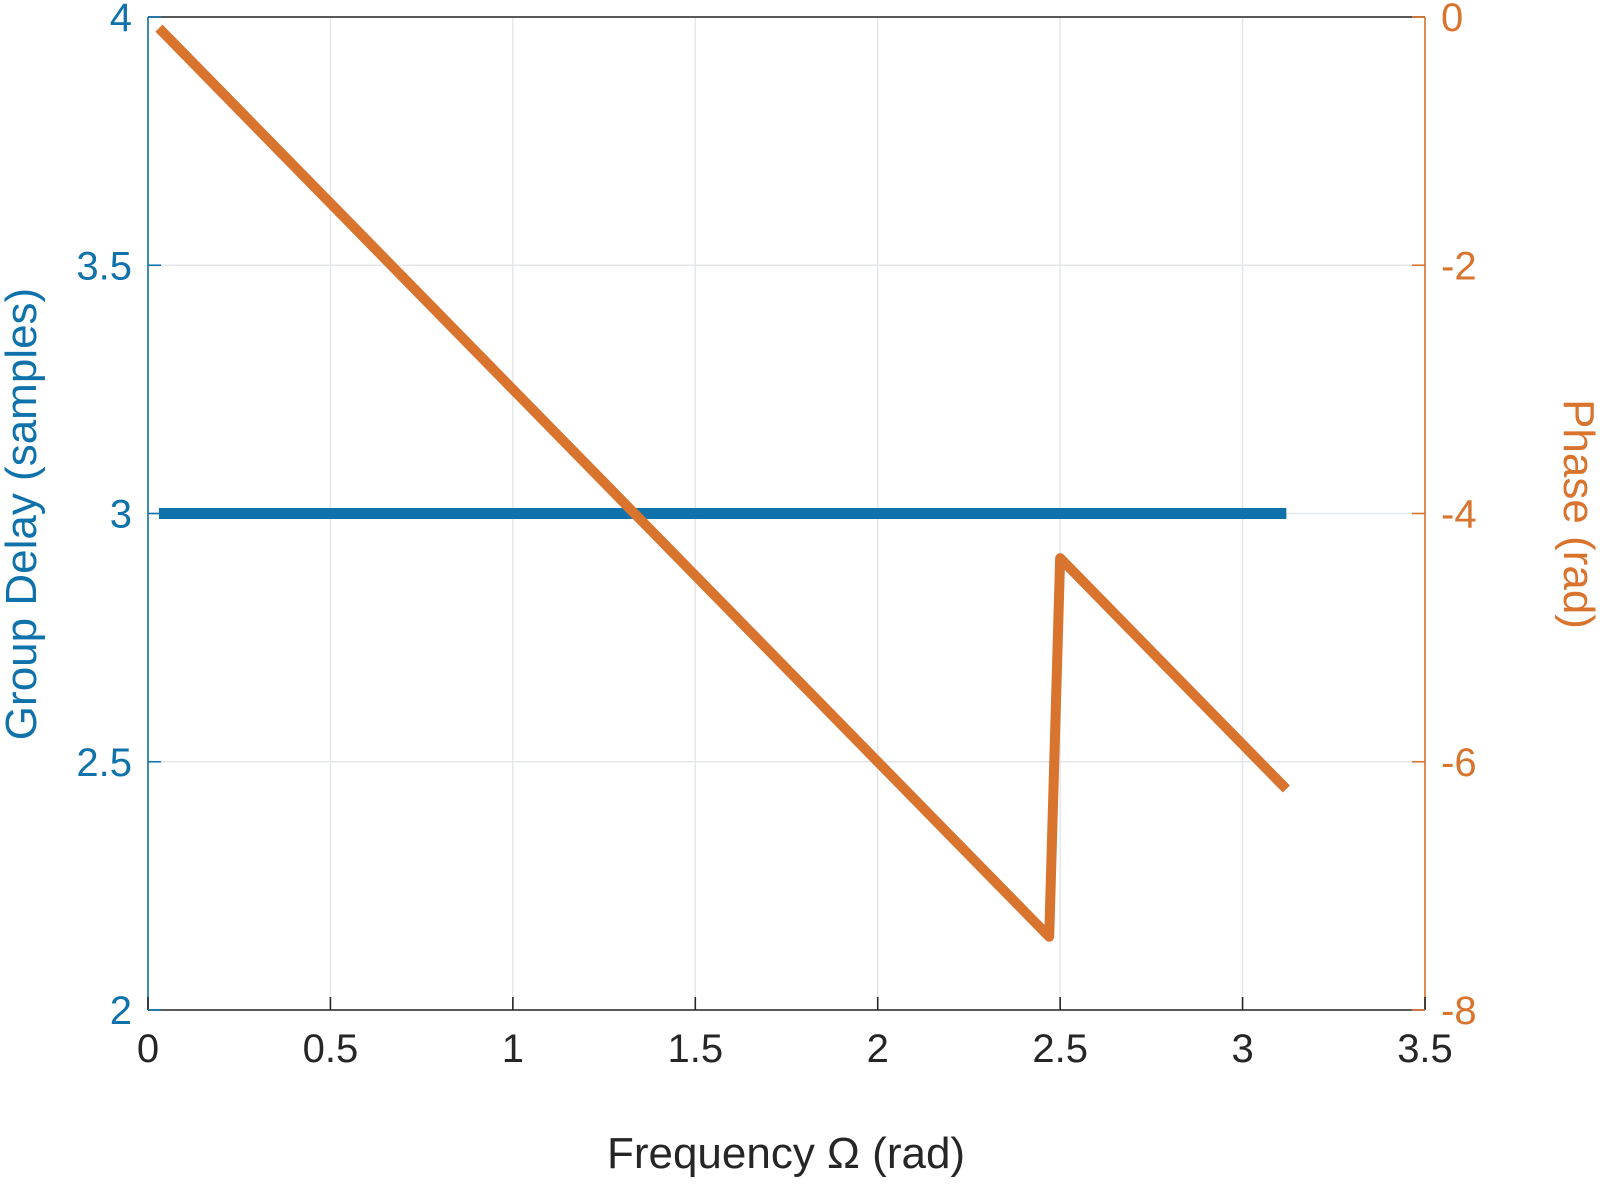 The height and width of the screenshot is (1196, 1600). Describe the element at coordinates (148, 1049) in the screenshot. I see `x-tick-label: 0` at that location.